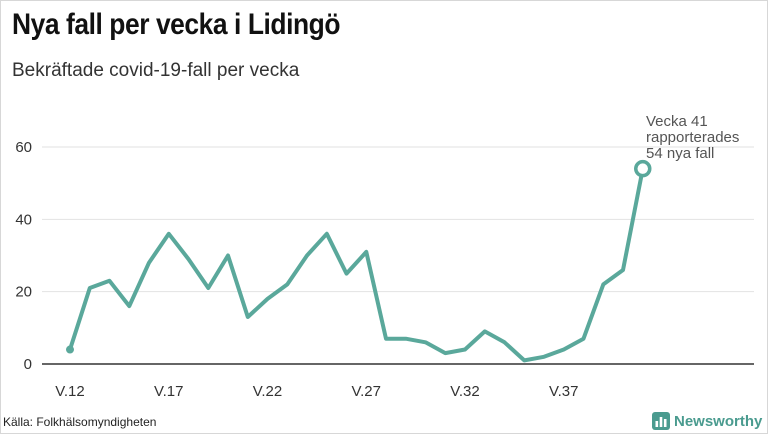 Image resolution: width=768 pixels, height=434 pixels. Describe the element at coordinates (661, 421) in the screenshot. I see `bar-chart-icon` at that location.